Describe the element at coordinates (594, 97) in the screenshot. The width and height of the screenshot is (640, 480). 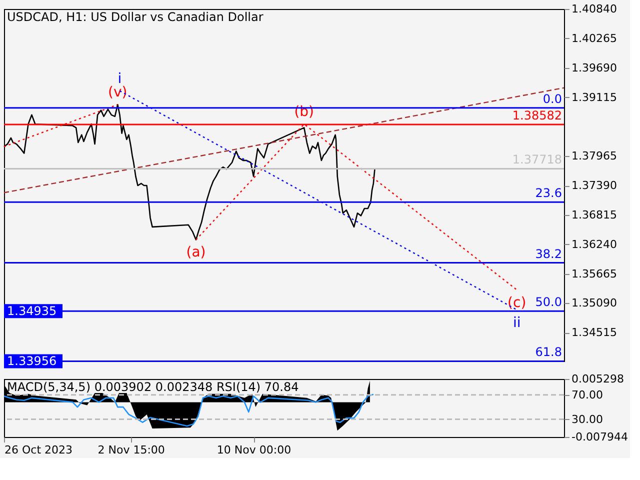
I see `y-tick-label: 1.39115` at that location.